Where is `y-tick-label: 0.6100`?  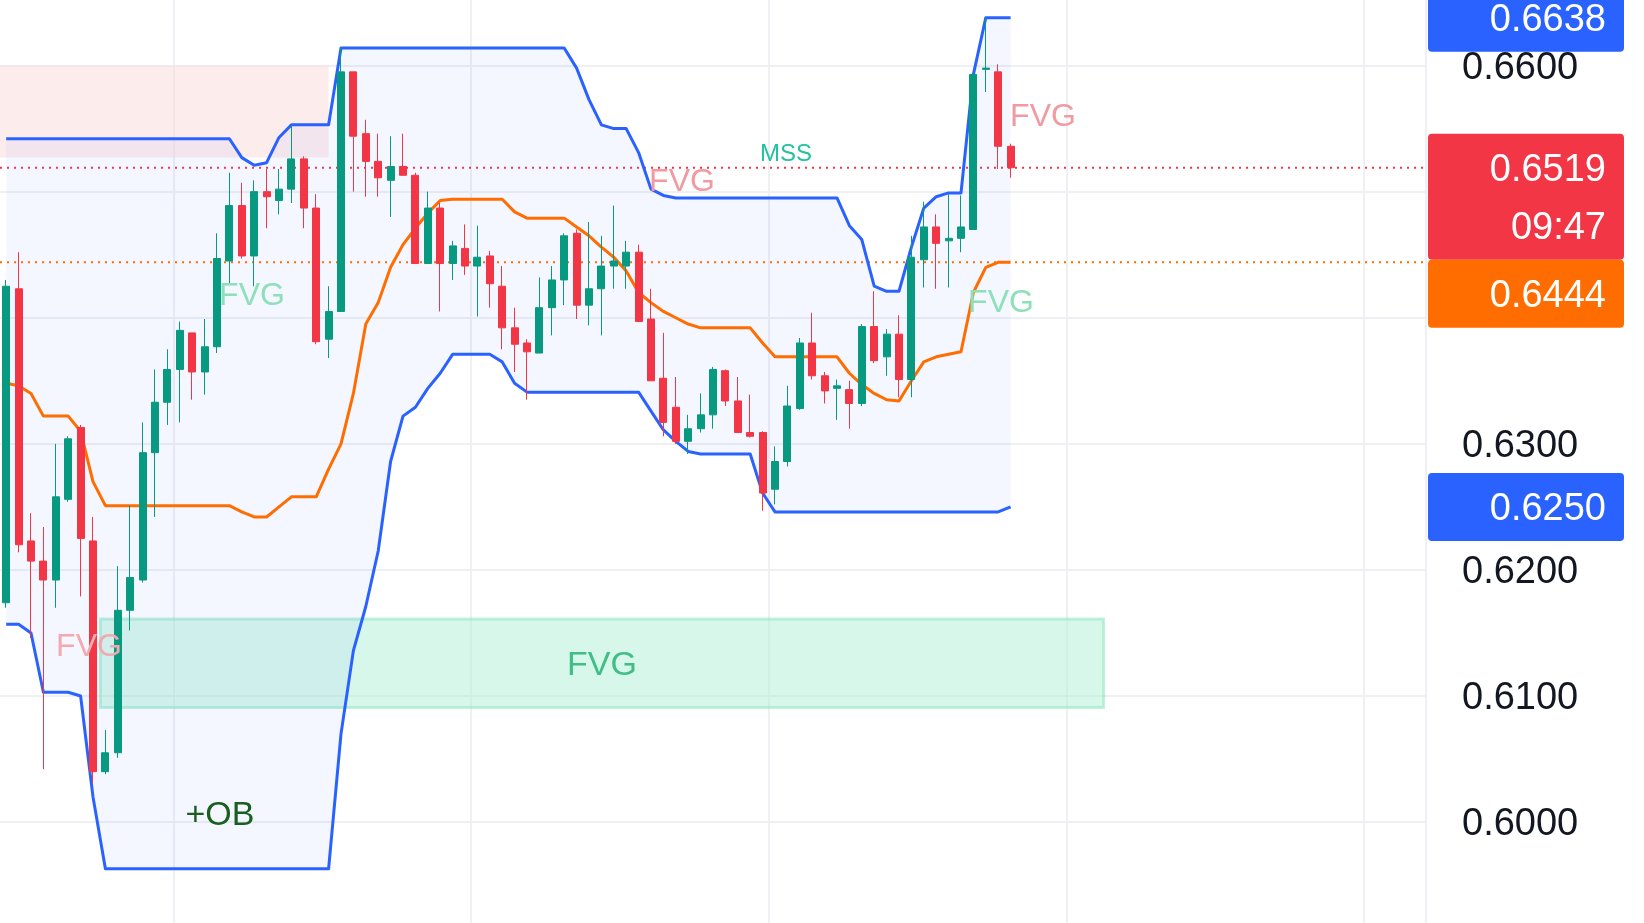
y-tick-label: 0.6100 is located at coordinates (1520, 696).